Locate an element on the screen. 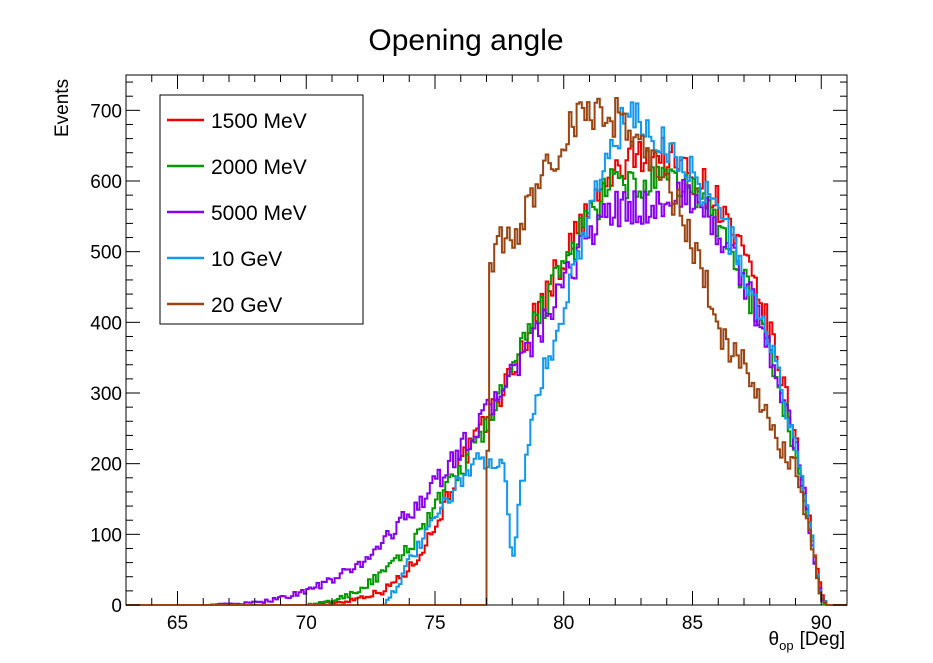  y-tick-label: 300 is located at coordinates (106, 394).